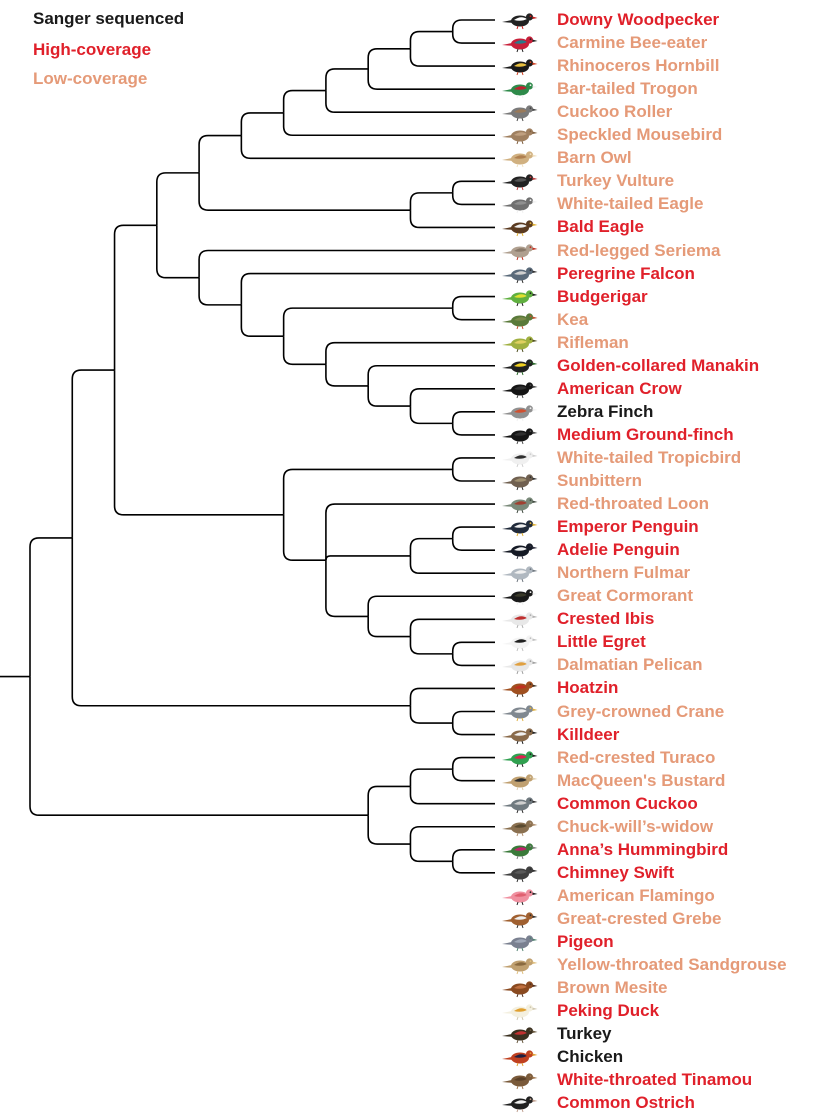  Describe the element at coordinates (520, 665) in the screenshot. I see `pelican-icon` at that location.